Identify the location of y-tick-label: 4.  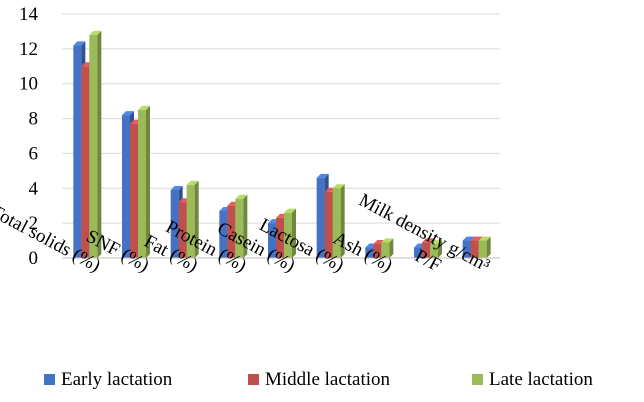
(34, 188).